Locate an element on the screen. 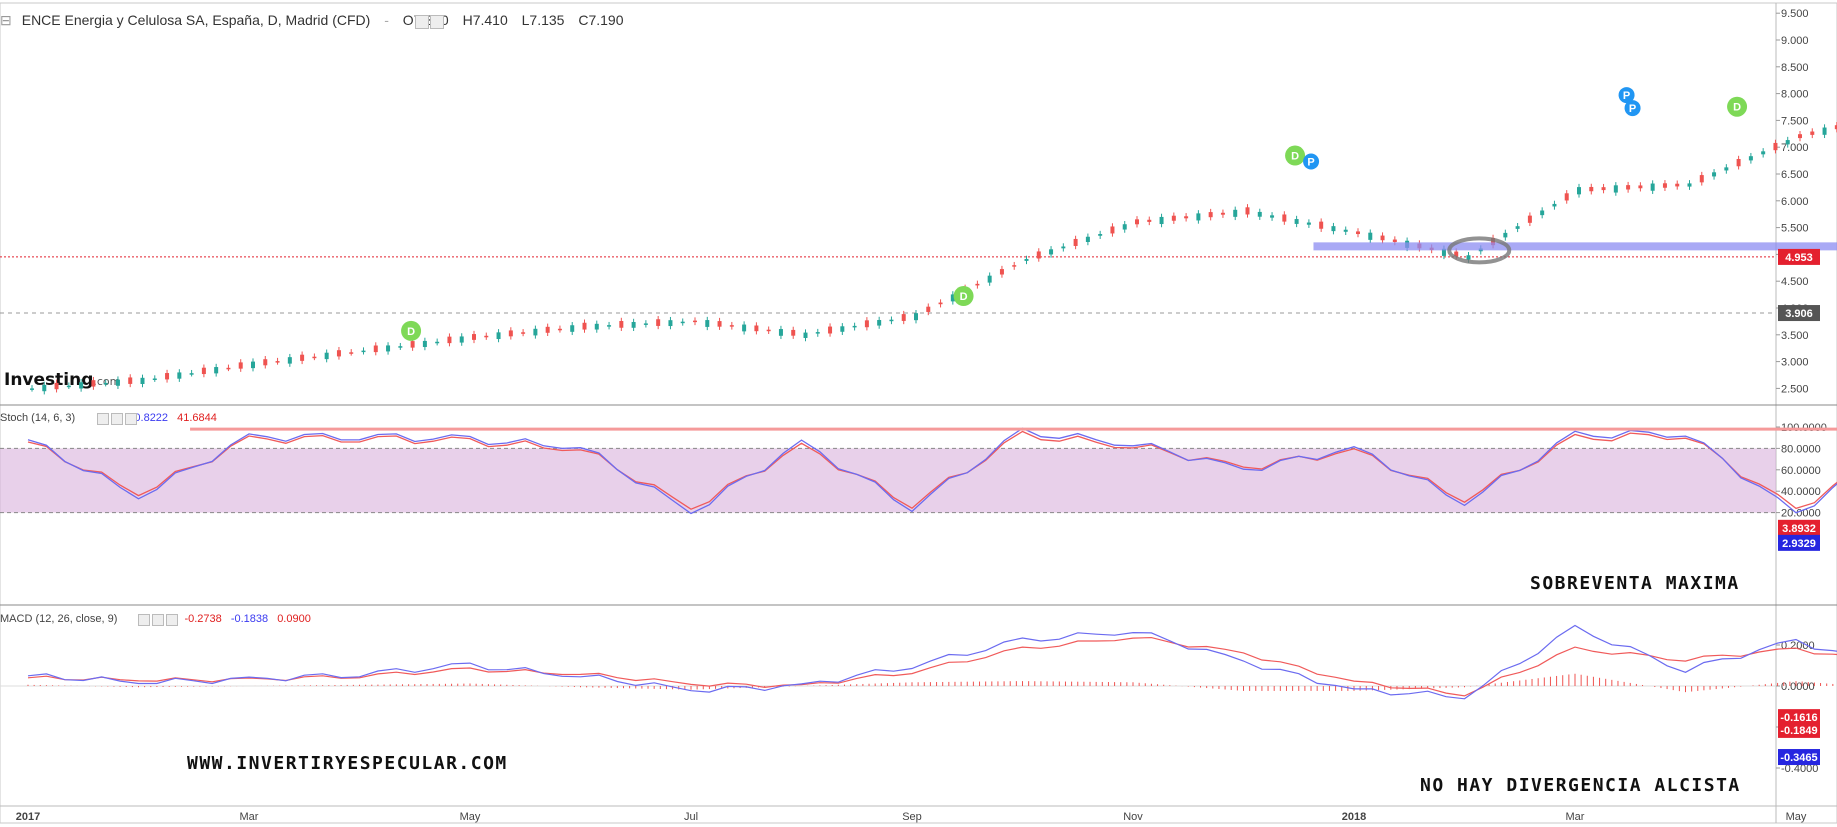  last-price-tag-bg is located at coordinates (1799, 256).